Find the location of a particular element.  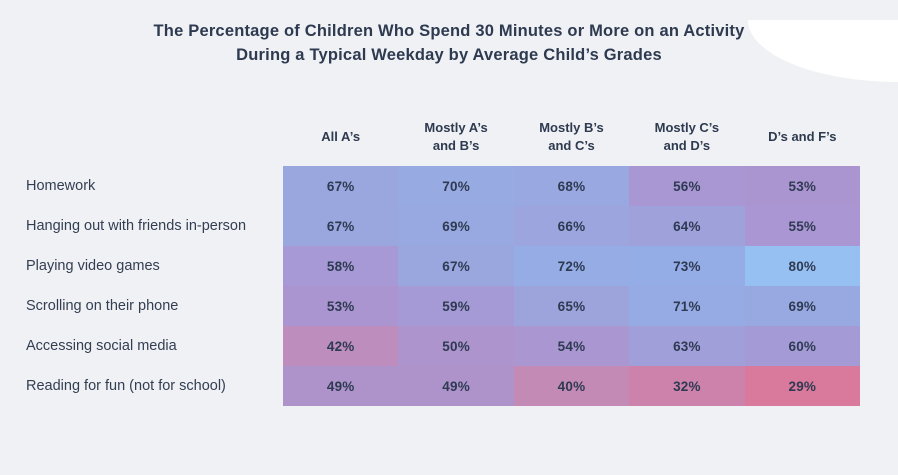

heatmap-cell: 55% is located at coordinates (802, 226).